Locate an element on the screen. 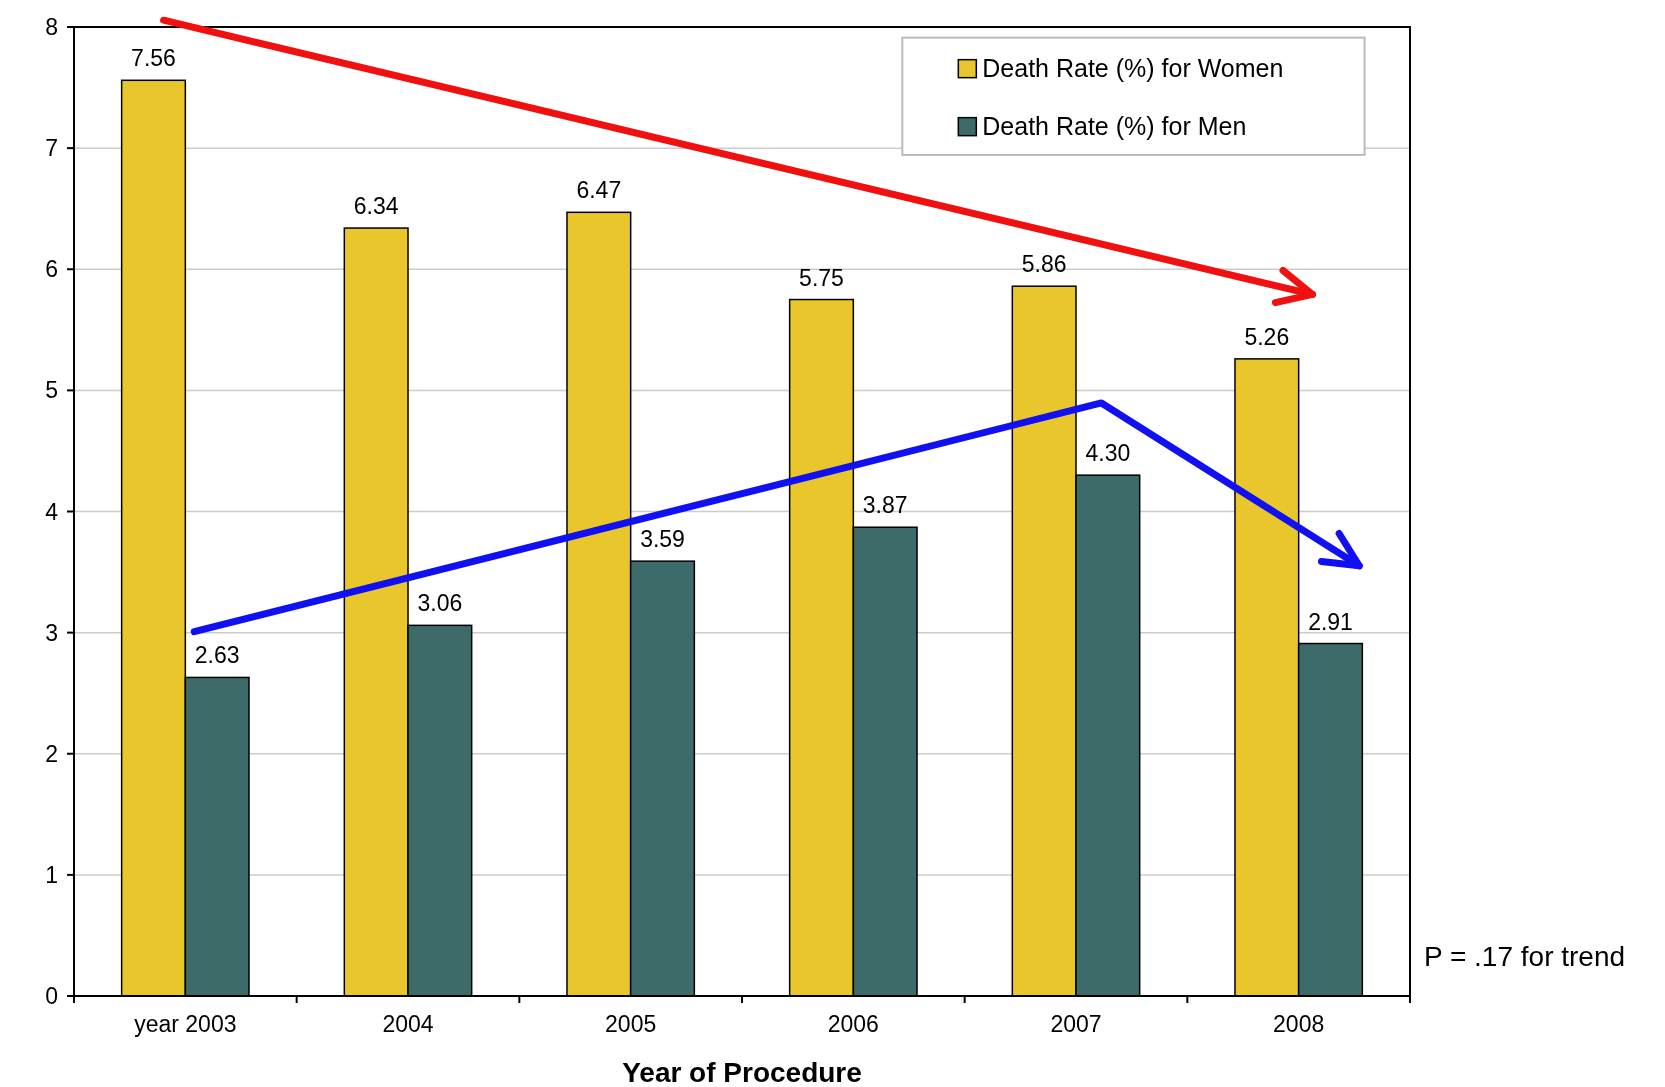 This screenshot has width=1665, height=1087. legend-label: Death Rate (%) for Women is located at coordinates (1133, 68).